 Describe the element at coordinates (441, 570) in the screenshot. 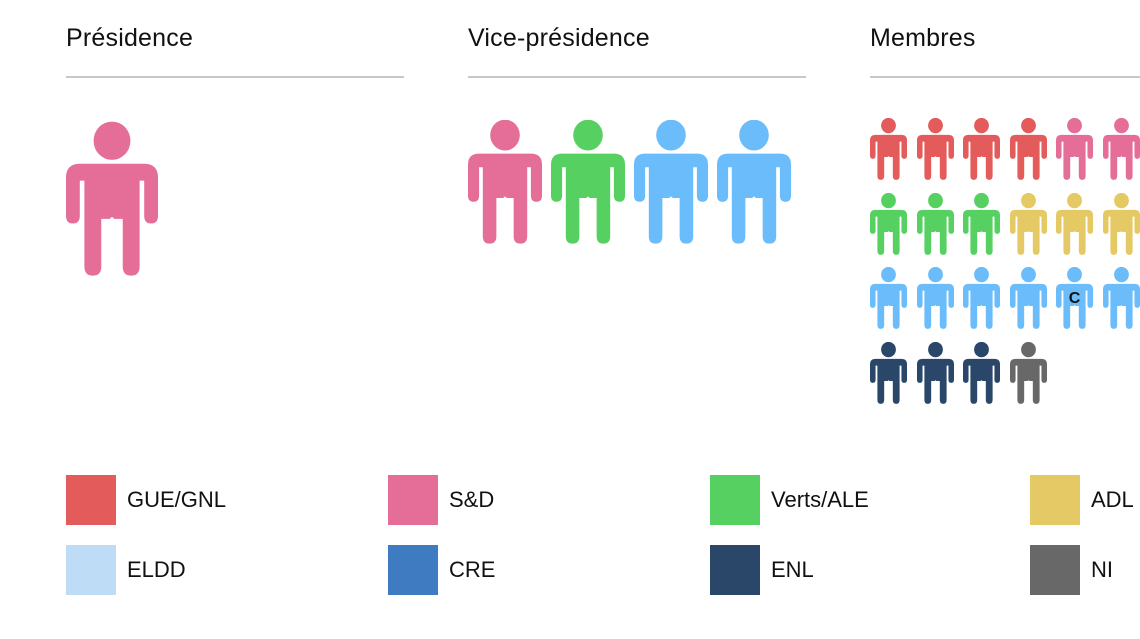

I see `legend-item: CRE` at that location.